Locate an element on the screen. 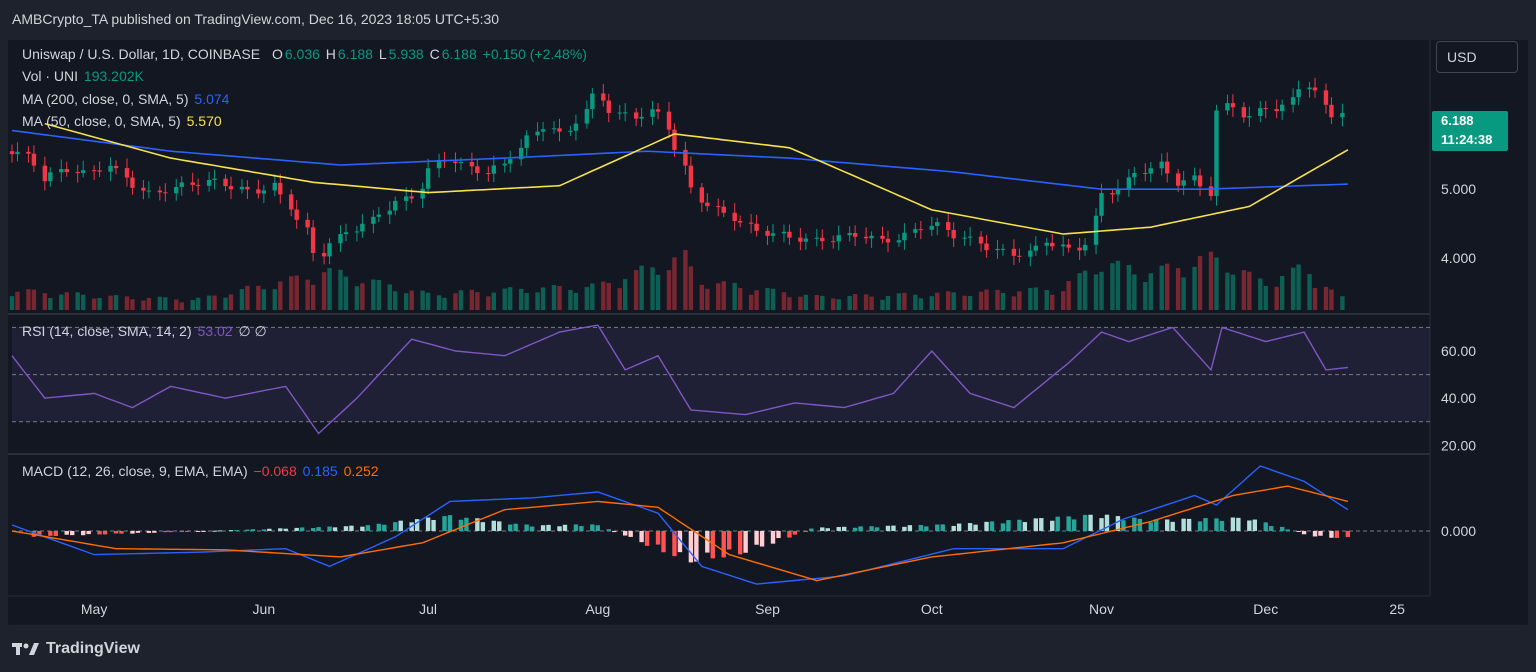 The height and width of the screenshot is (672, 1536). price-tick-label: 4.000 is located at coordinates (1458, 258).